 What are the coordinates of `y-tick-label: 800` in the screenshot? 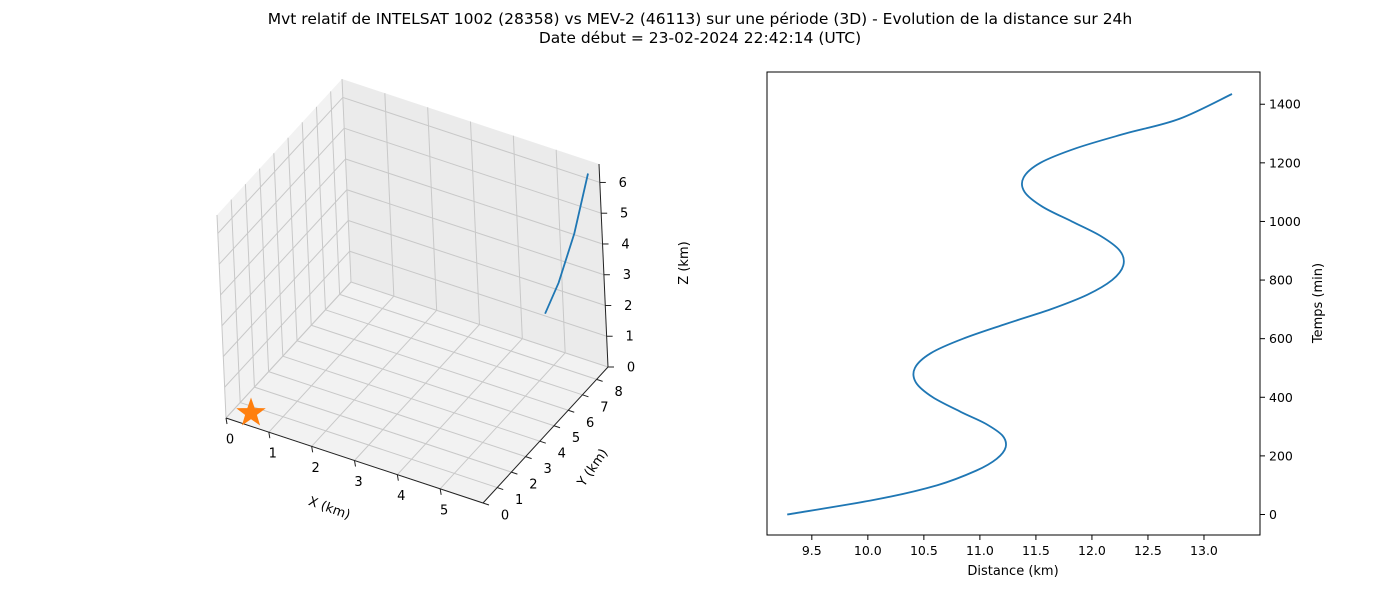 It's located at (1281, 280).